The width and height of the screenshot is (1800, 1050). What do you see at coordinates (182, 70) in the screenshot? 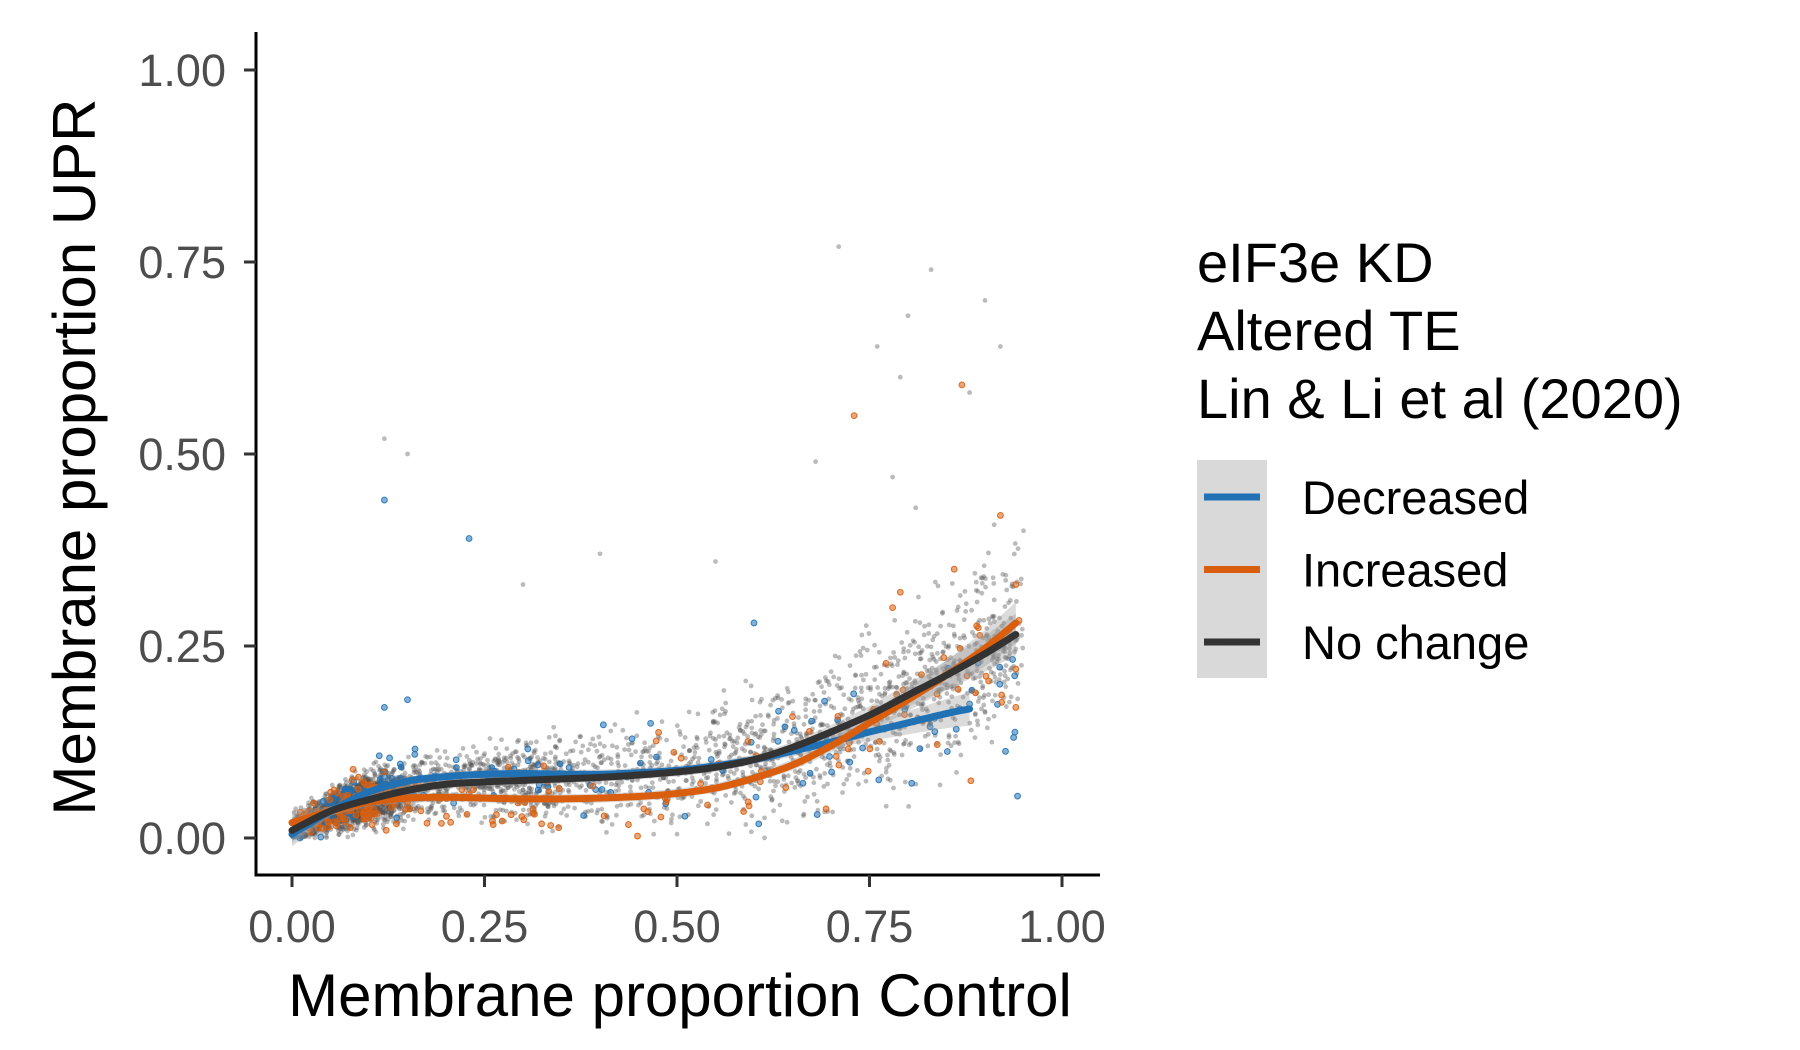
I see `y-tick-label: 1.00` at bounding box center [182, 70].